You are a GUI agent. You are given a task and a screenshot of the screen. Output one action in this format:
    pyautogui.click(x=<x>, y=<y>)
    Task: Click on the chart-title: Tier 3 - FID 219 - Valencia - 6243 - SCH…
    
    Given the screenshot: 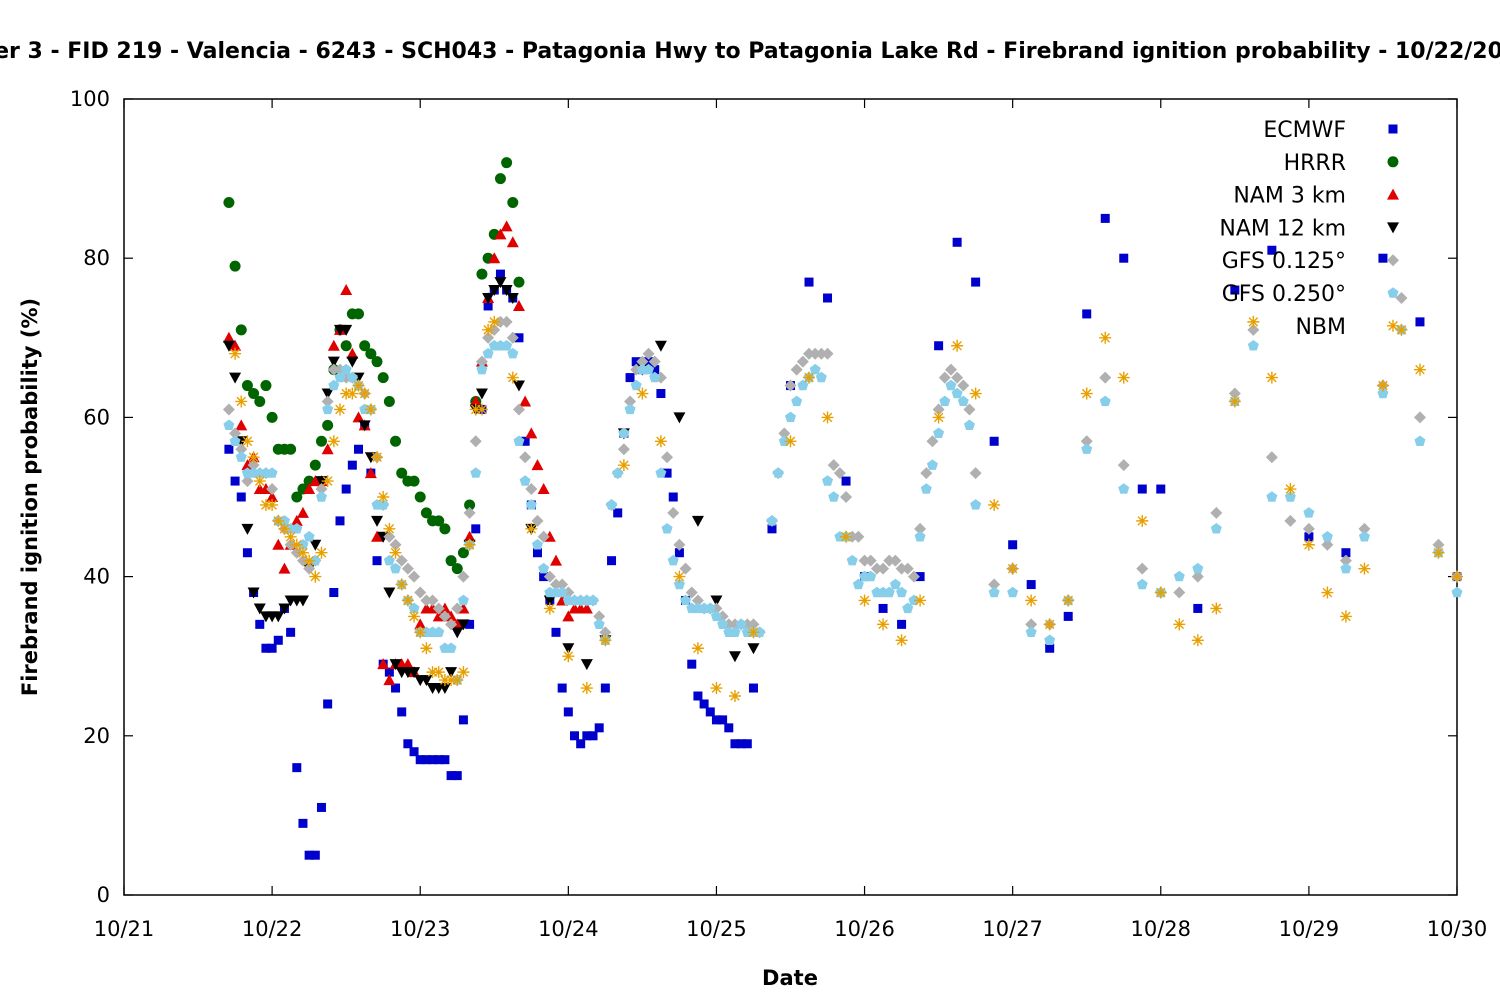 What is the action you would take?
    pyautogui.click(x=750, y=51)
    